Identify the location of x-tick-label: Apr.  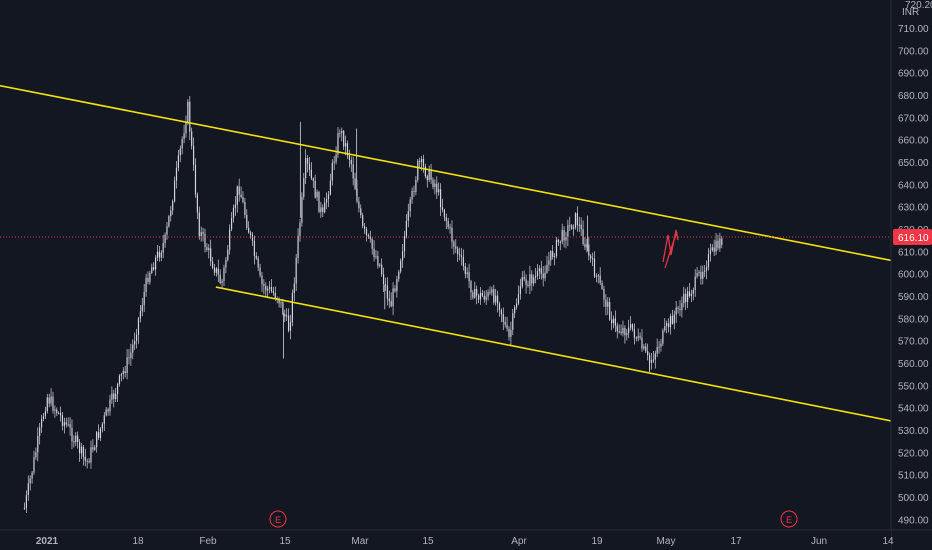
(519, 541).